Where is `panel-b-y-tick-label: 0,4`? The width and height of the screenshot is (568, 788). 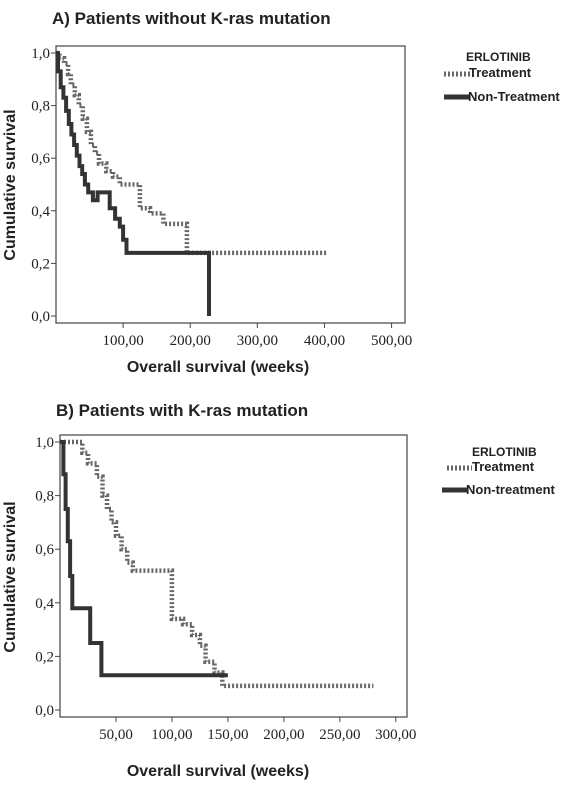
panel-b-y-tick-label: 0,4 is located at coordinates (44, 604).